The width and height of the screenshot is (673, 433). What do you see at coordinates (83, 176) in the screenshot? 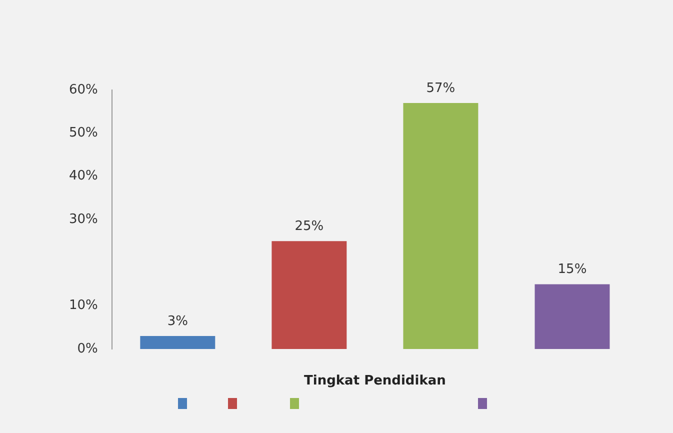
I see `y-tick-label: 40%` at bounding box center [83, 176].